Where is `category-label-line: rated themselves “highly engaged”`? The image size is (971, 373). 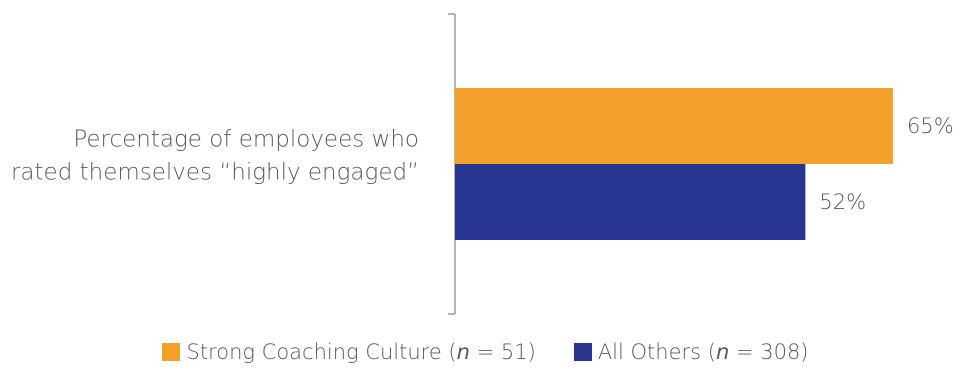
category-label-line: rated themselves “highly engaged” is located at coordinates (215, 173).